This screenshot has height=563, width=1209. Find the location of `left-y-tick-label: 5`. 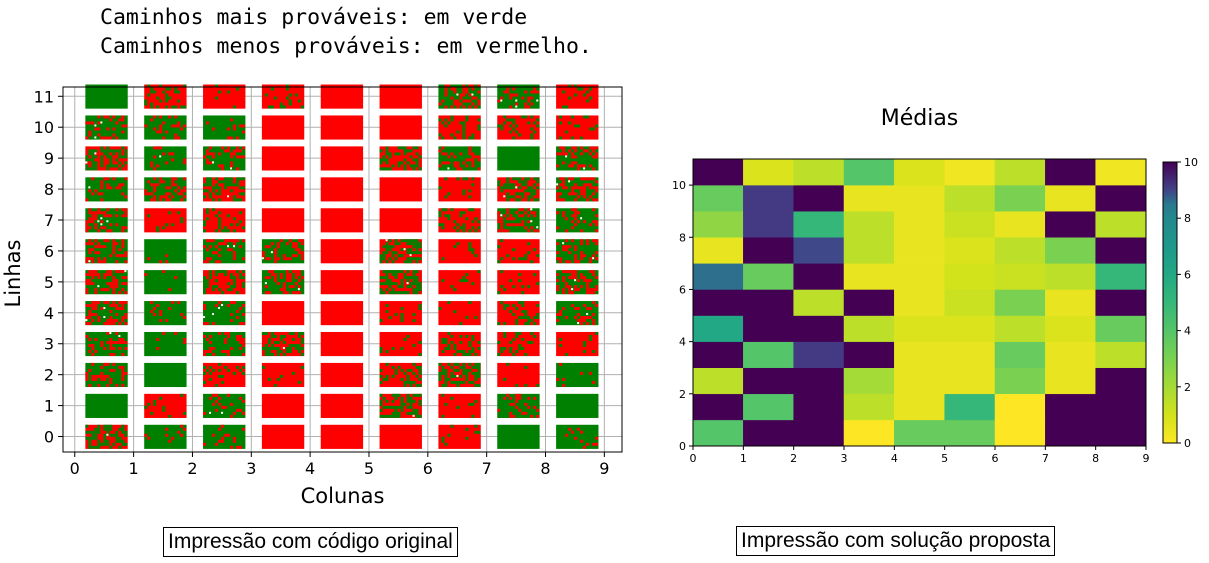

left-y-tick-label: 5 is located at coordinates (49, 282).